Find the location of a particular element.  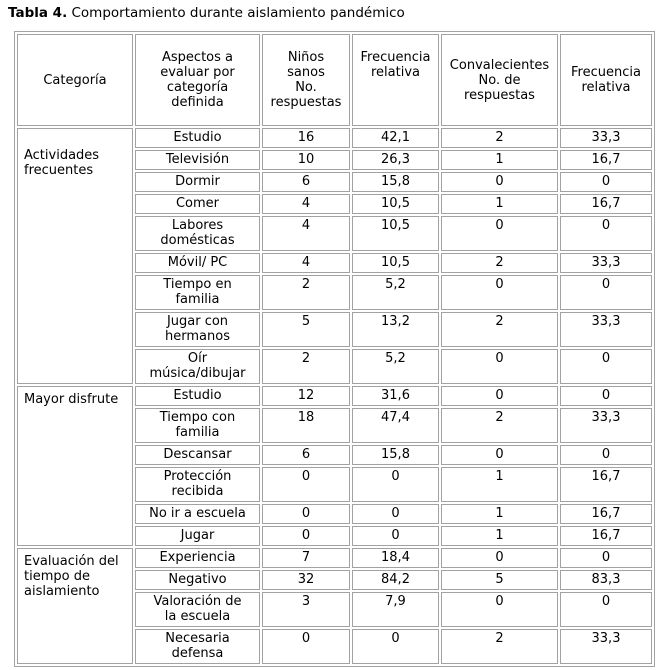

category-cell: Actividades frecuentes is located at coordinates (75, 256).